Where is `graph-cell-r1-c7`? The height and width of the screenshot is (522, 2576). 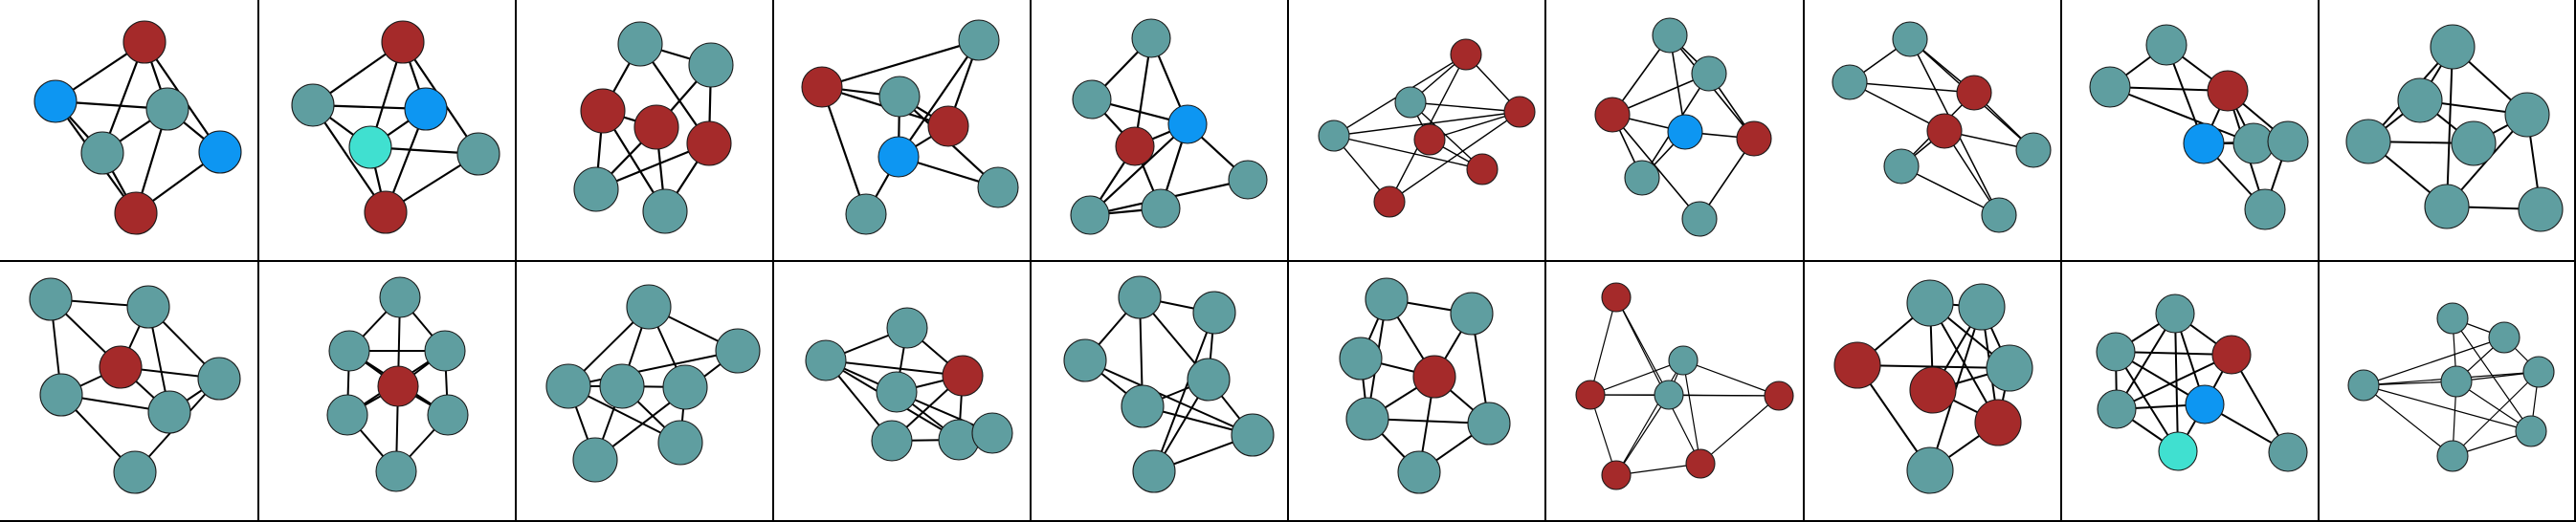 graph-cell-r1-c7 is located at coordinates (1933, 386).